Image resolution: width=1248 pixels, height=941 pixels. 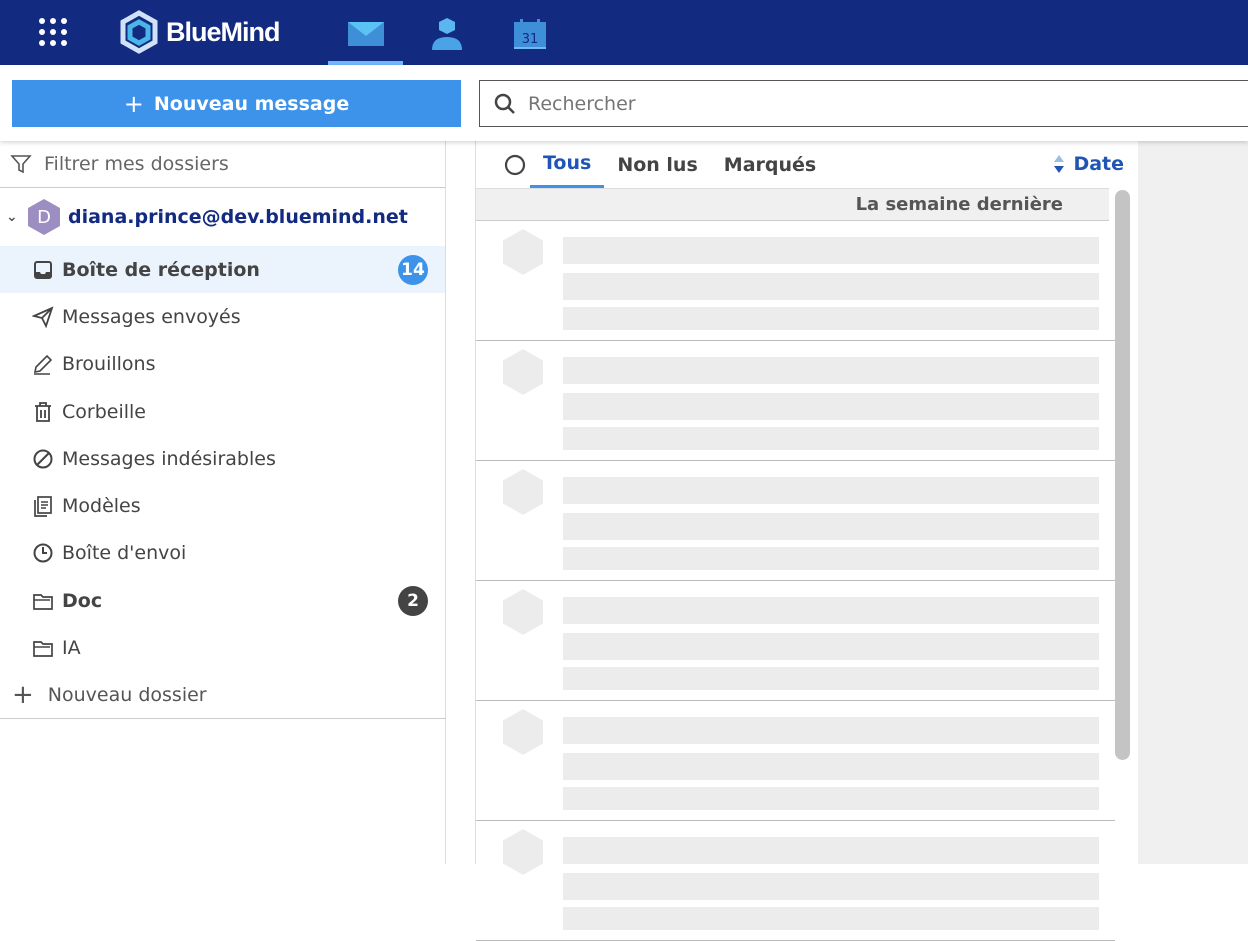 I want to click on contacts-icon, so click(x=447, y=34).